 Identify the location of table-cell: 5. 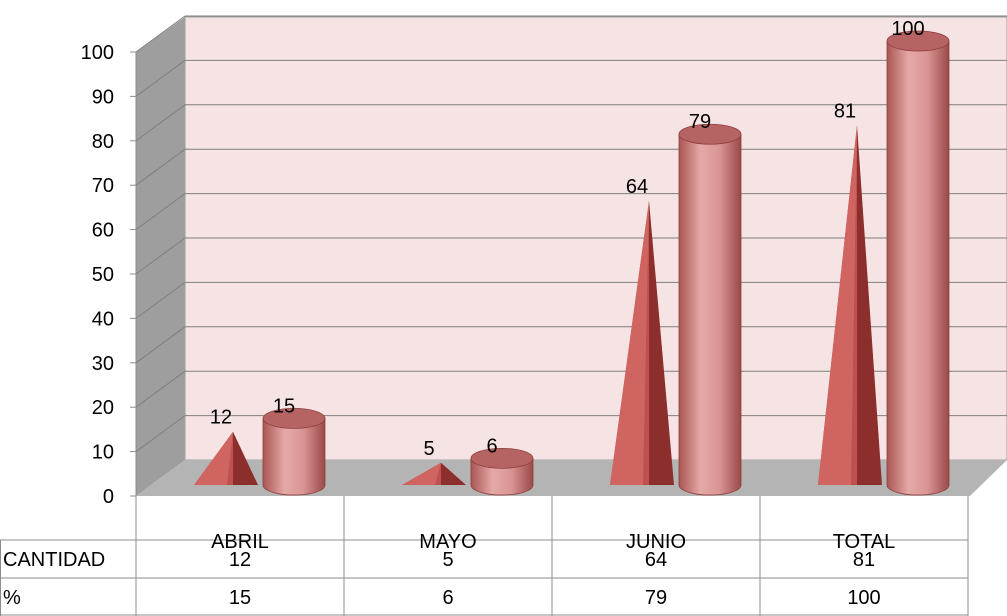
(447, 560).